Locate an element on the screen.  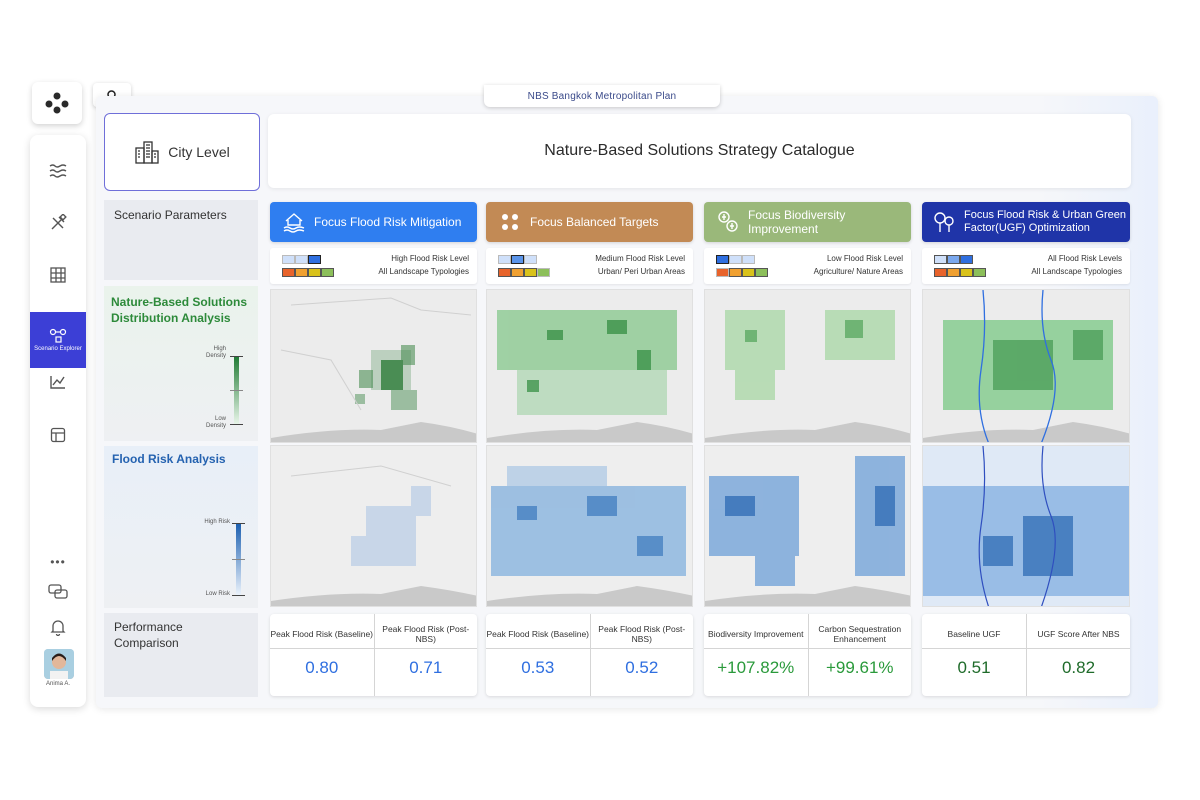
metric-label: Biodiversity Improvement is located at coordinates (756, 634).